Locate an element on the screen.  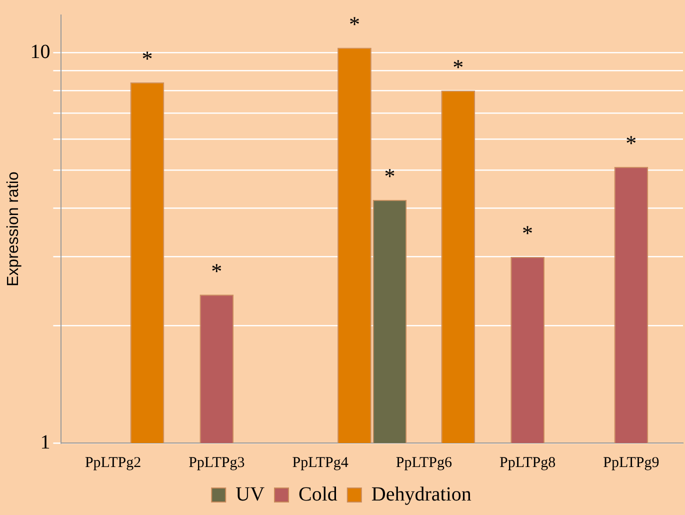
x-tick-label: PpLTPg6 is located at coordinates (424, 462).